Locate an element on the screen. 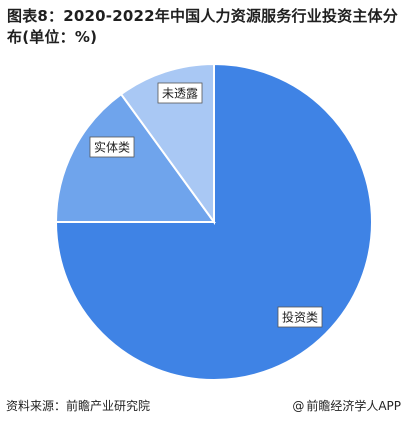  svg-text: 投资类 is located at coordinates (300, 317).